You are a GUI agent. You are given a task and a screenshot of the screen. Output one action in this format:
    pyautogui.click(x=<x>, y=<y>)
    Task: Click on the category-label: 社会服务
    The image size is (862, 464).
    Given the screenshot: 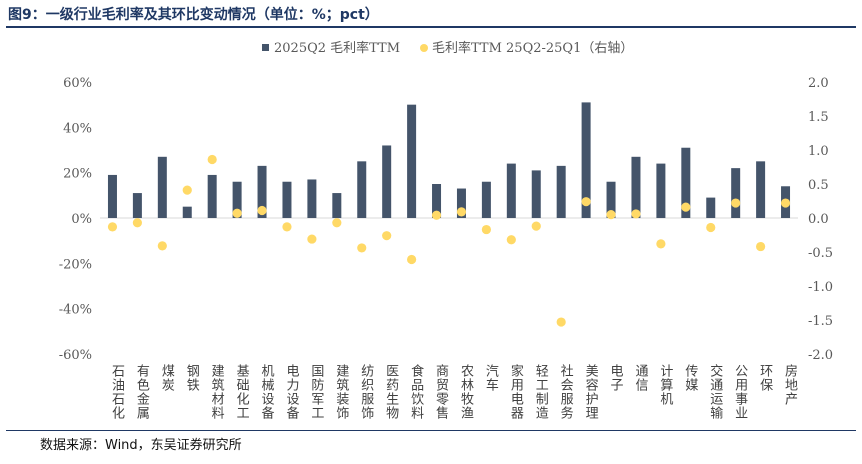 What is the action you would take?
    pyautogui.click(x=566, y=391)
    